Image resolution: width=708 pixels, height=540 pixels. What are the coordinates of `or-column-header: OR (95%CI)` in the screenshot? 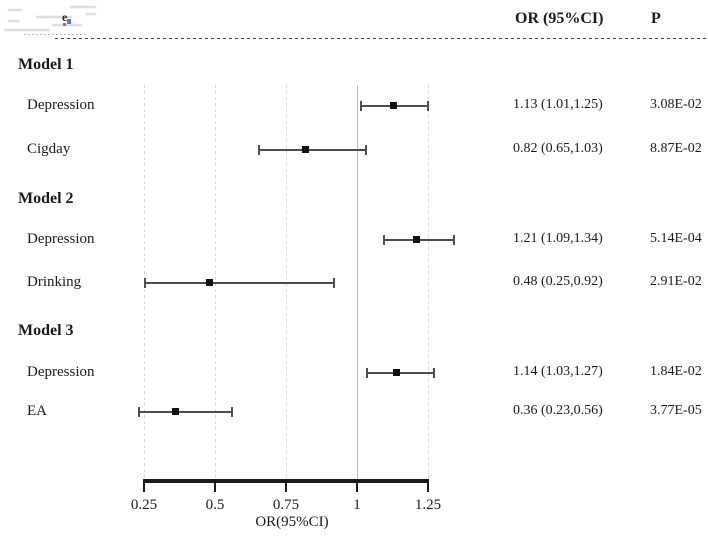 It's located at (559, 18).